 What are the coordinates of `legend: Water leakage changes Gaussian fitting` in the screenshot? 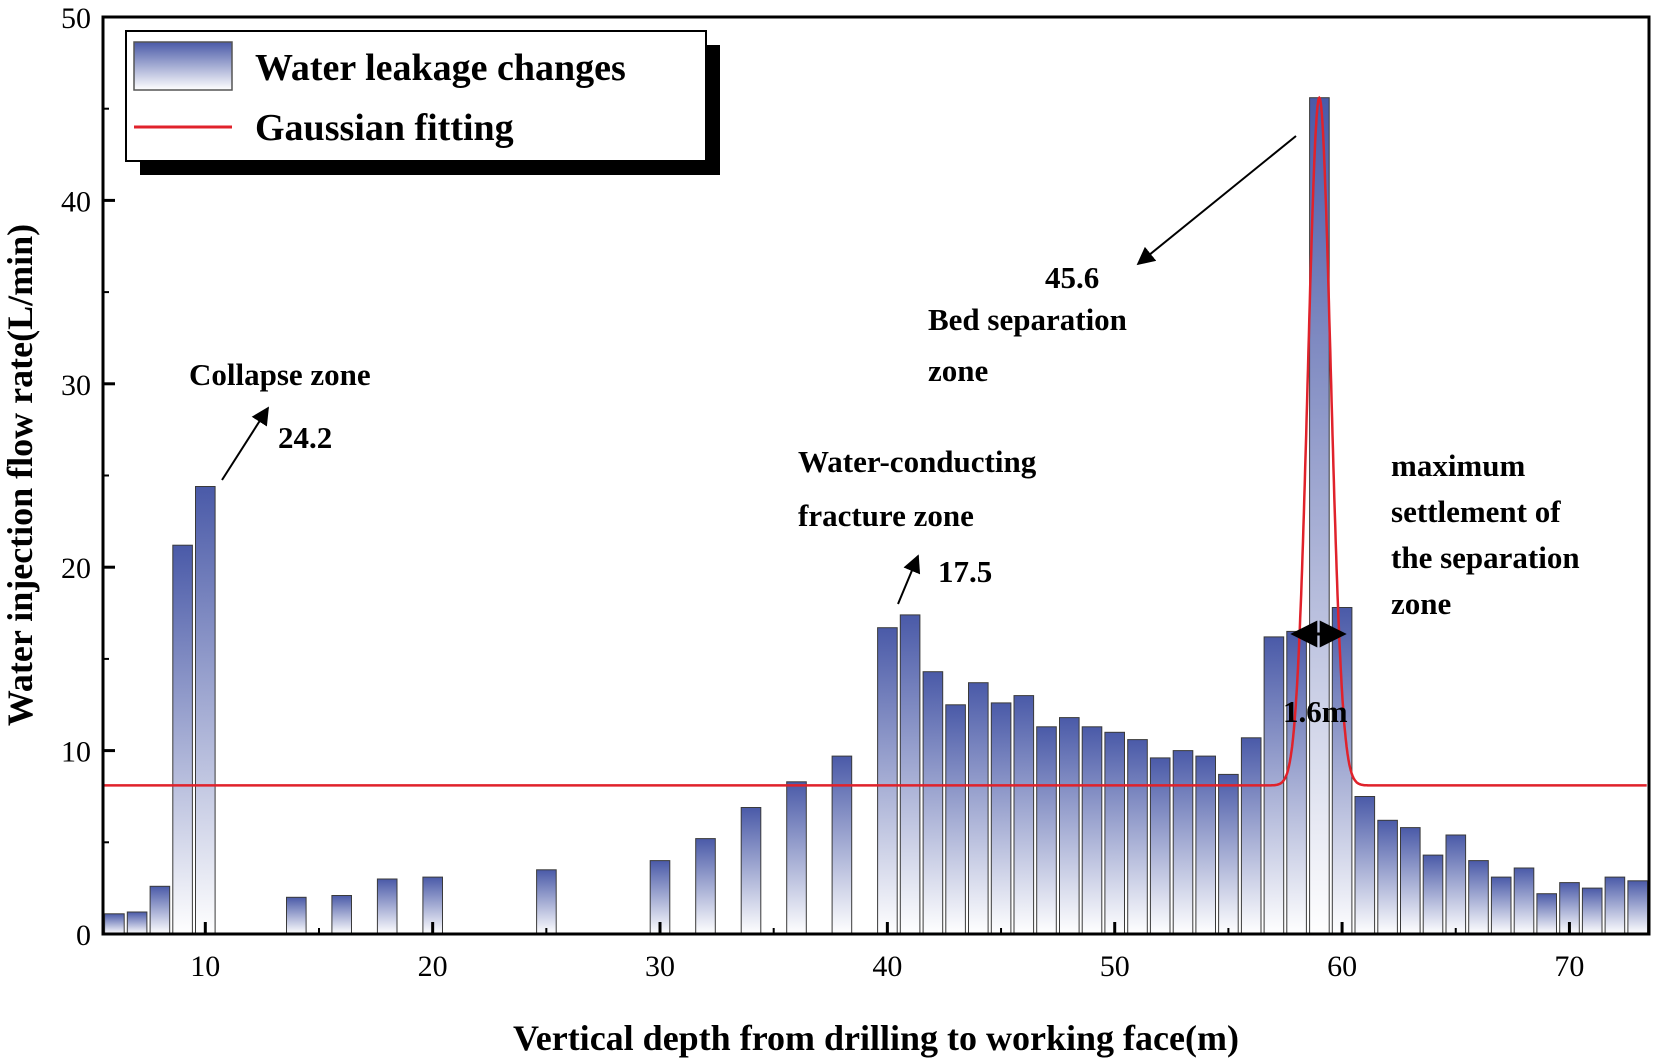 It's located at (422, 102).